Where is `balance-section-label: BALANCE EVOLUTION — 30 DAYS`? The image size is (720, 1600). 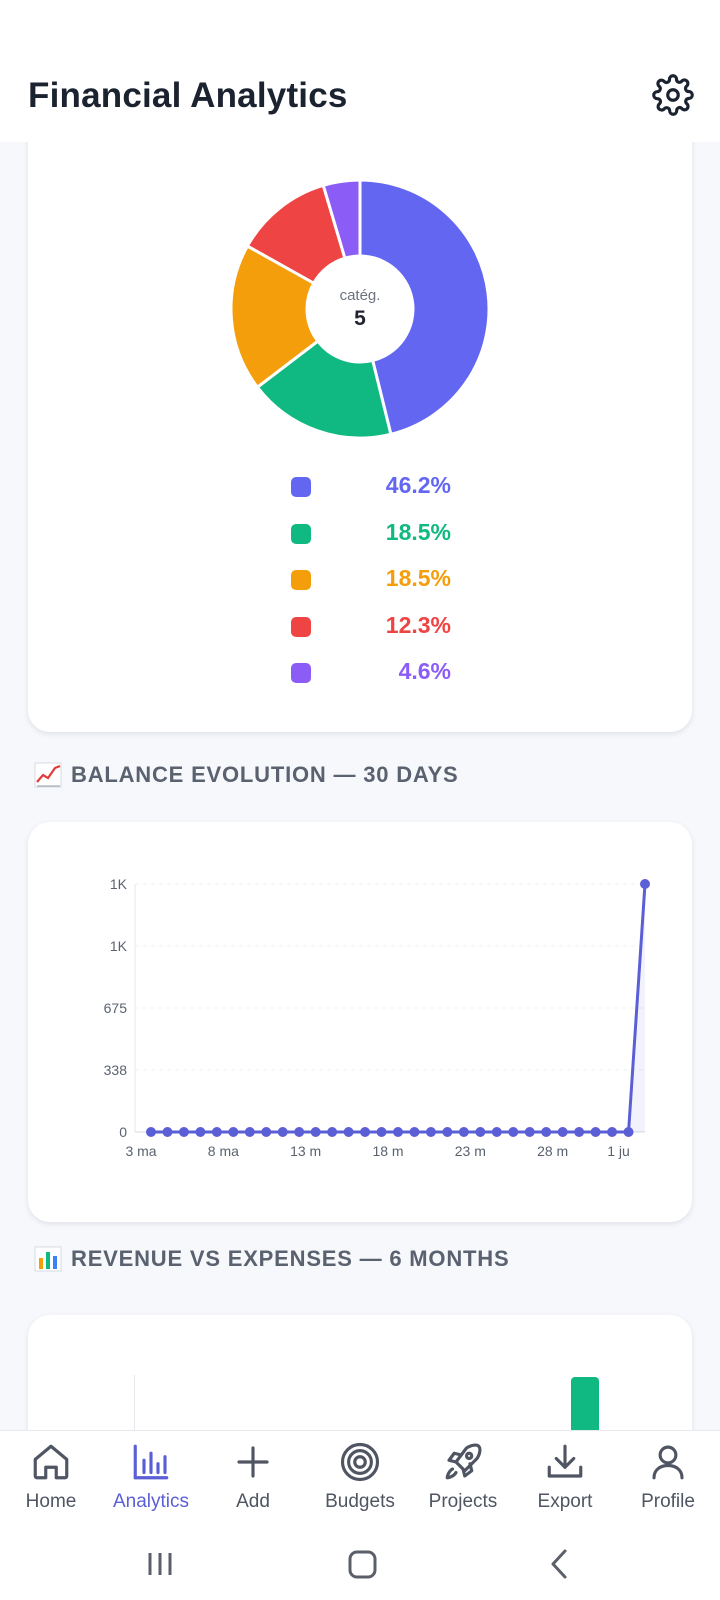 balance-section-label: BALANCE EVOLUTION — 30 DAYS is located at coordinates (265, 774).